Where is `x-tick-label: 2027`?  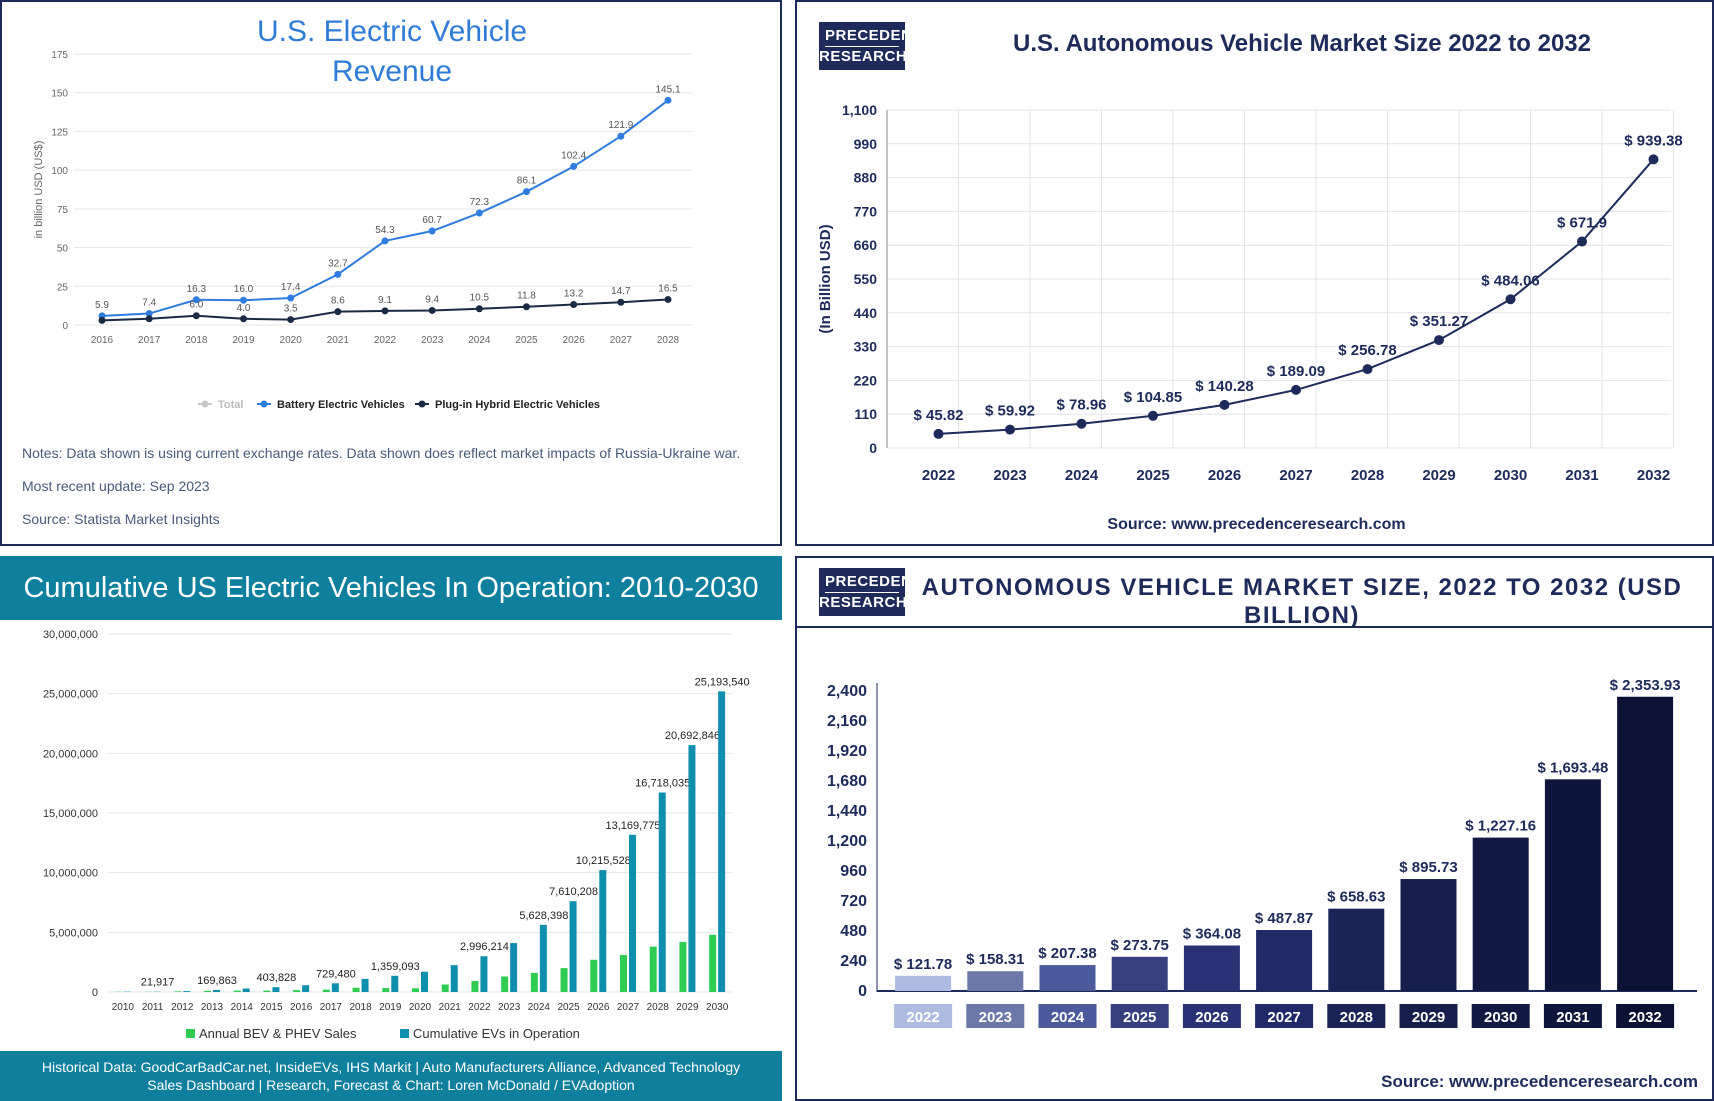
x-tick-label: 2027 is located at coordinates (1295, 475).